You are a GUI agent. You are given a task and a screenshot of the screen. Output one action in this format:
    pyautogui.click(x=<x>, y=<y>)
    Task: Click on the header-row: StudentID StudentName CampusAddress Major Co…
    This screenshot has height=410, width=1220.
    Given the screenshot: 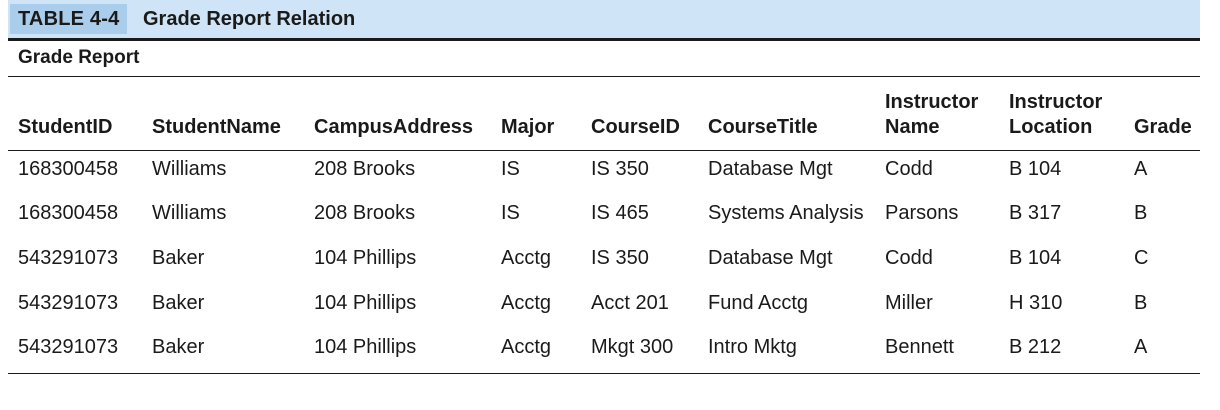 What is the action you would take?
    pyautogui.click(x=604, y=115)
    